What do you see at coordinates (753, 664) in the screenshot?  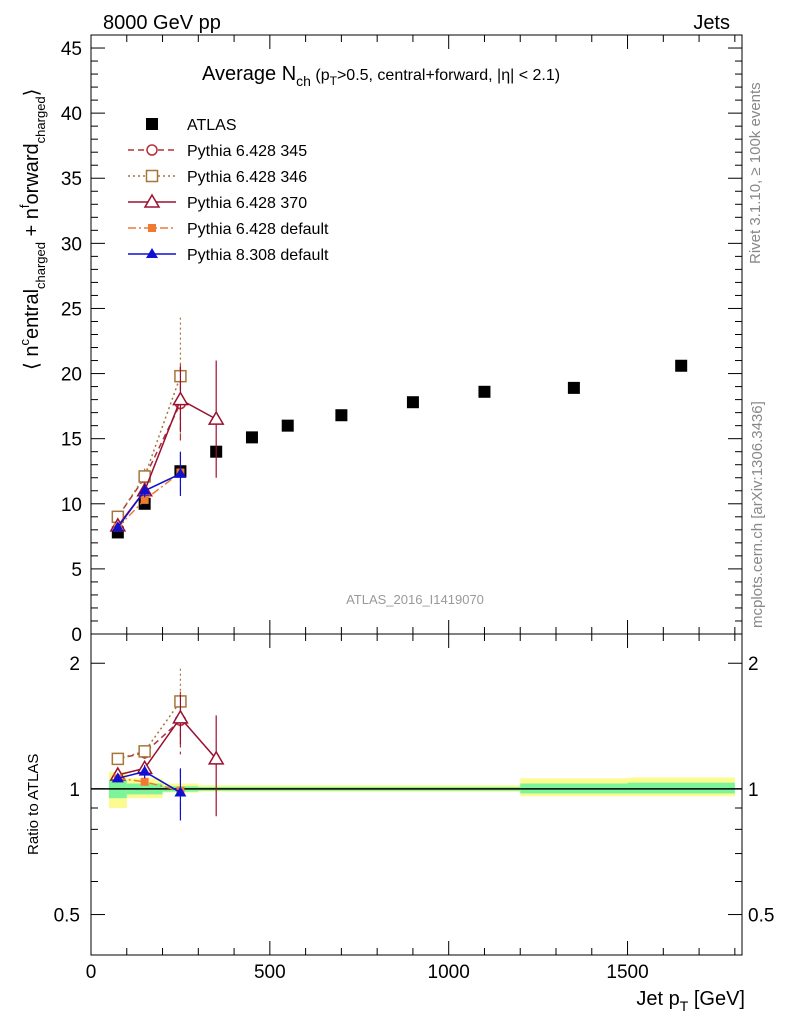 I see `y-tick-label-right: 2` at bounding box center [753, 664].